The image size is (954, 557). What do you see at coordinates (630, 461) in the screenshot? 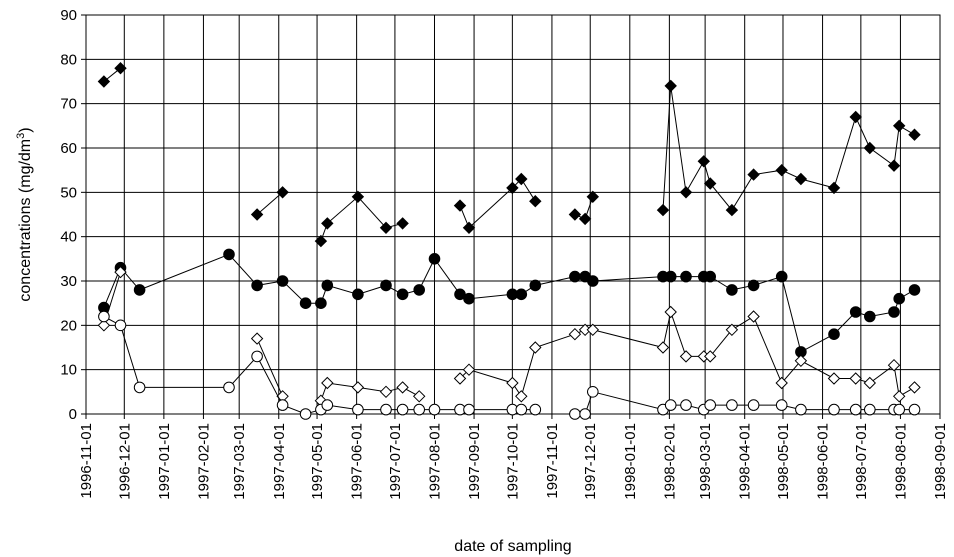
I see `x-tick-label: 1998-01-01` at bounding box center [630, 461].